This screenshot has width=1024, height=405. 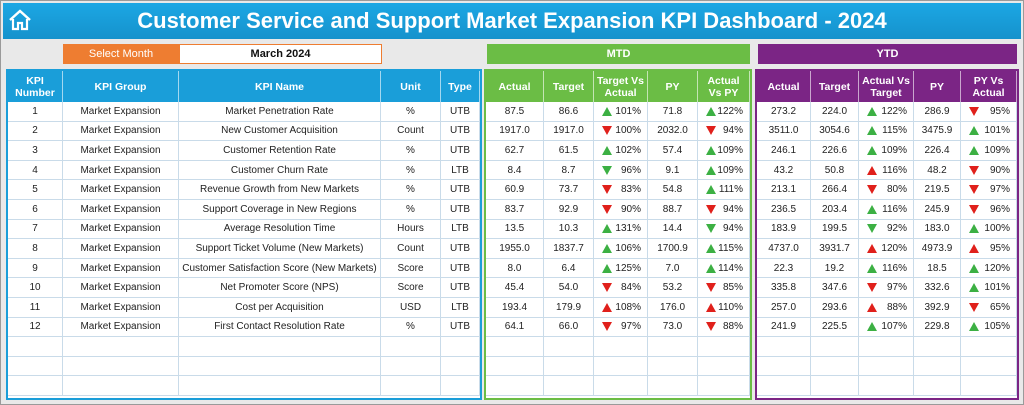 What do you see at coordinates (35, 327) in the screenshot?
I see `cell-text: 12` at bounding box center [35, 327].